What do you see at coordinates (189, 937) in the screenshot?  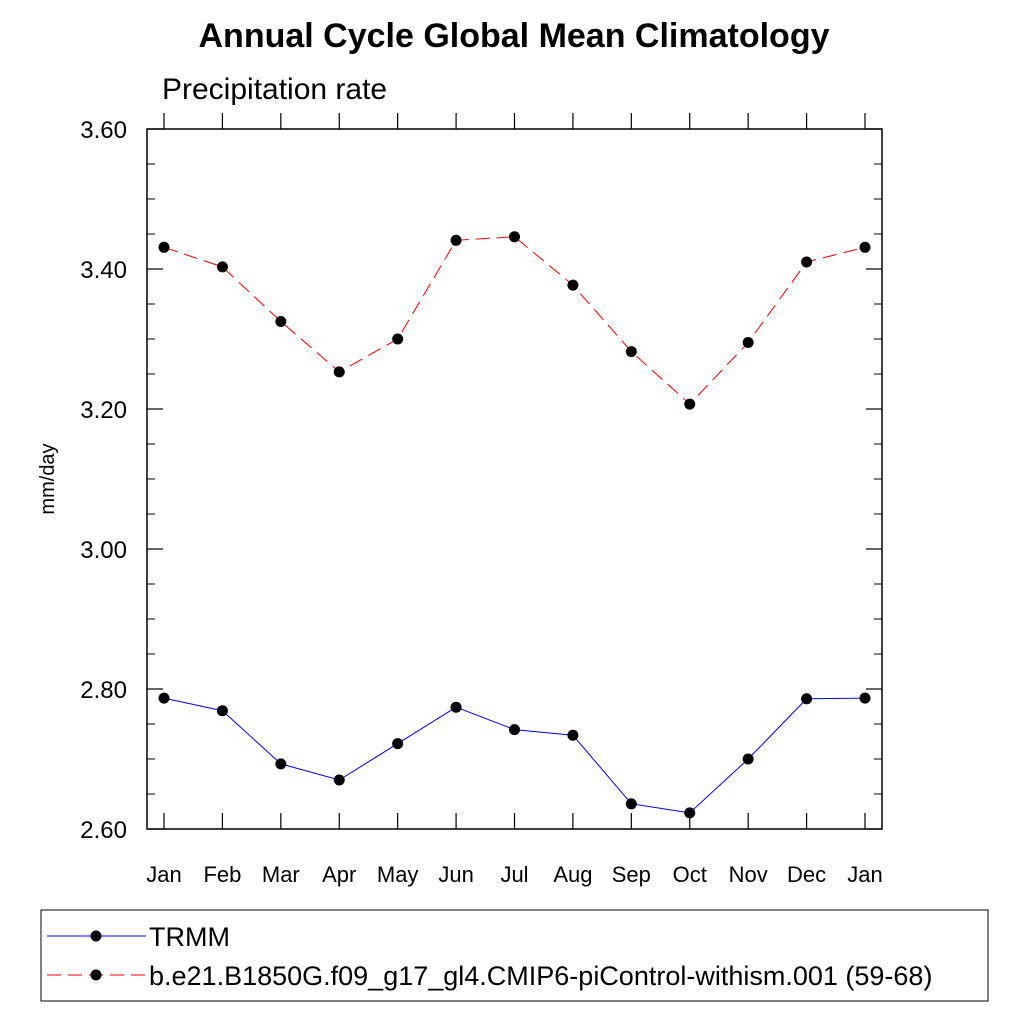 I see `legend-label-trmm: TRMM` at bounding box center [189, 937].